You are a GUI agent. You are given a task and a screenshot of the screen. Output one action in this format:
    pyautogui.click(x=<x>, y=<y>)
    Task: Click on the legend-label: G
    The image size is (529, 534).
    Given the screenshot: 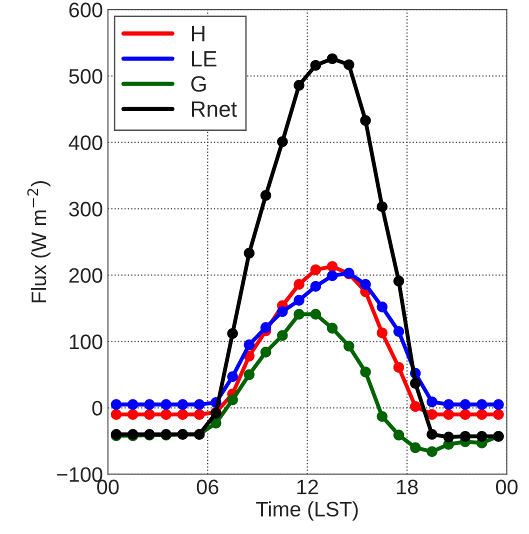 What is the action you would take?
    pyautogui.click(x=198, y=84)
    